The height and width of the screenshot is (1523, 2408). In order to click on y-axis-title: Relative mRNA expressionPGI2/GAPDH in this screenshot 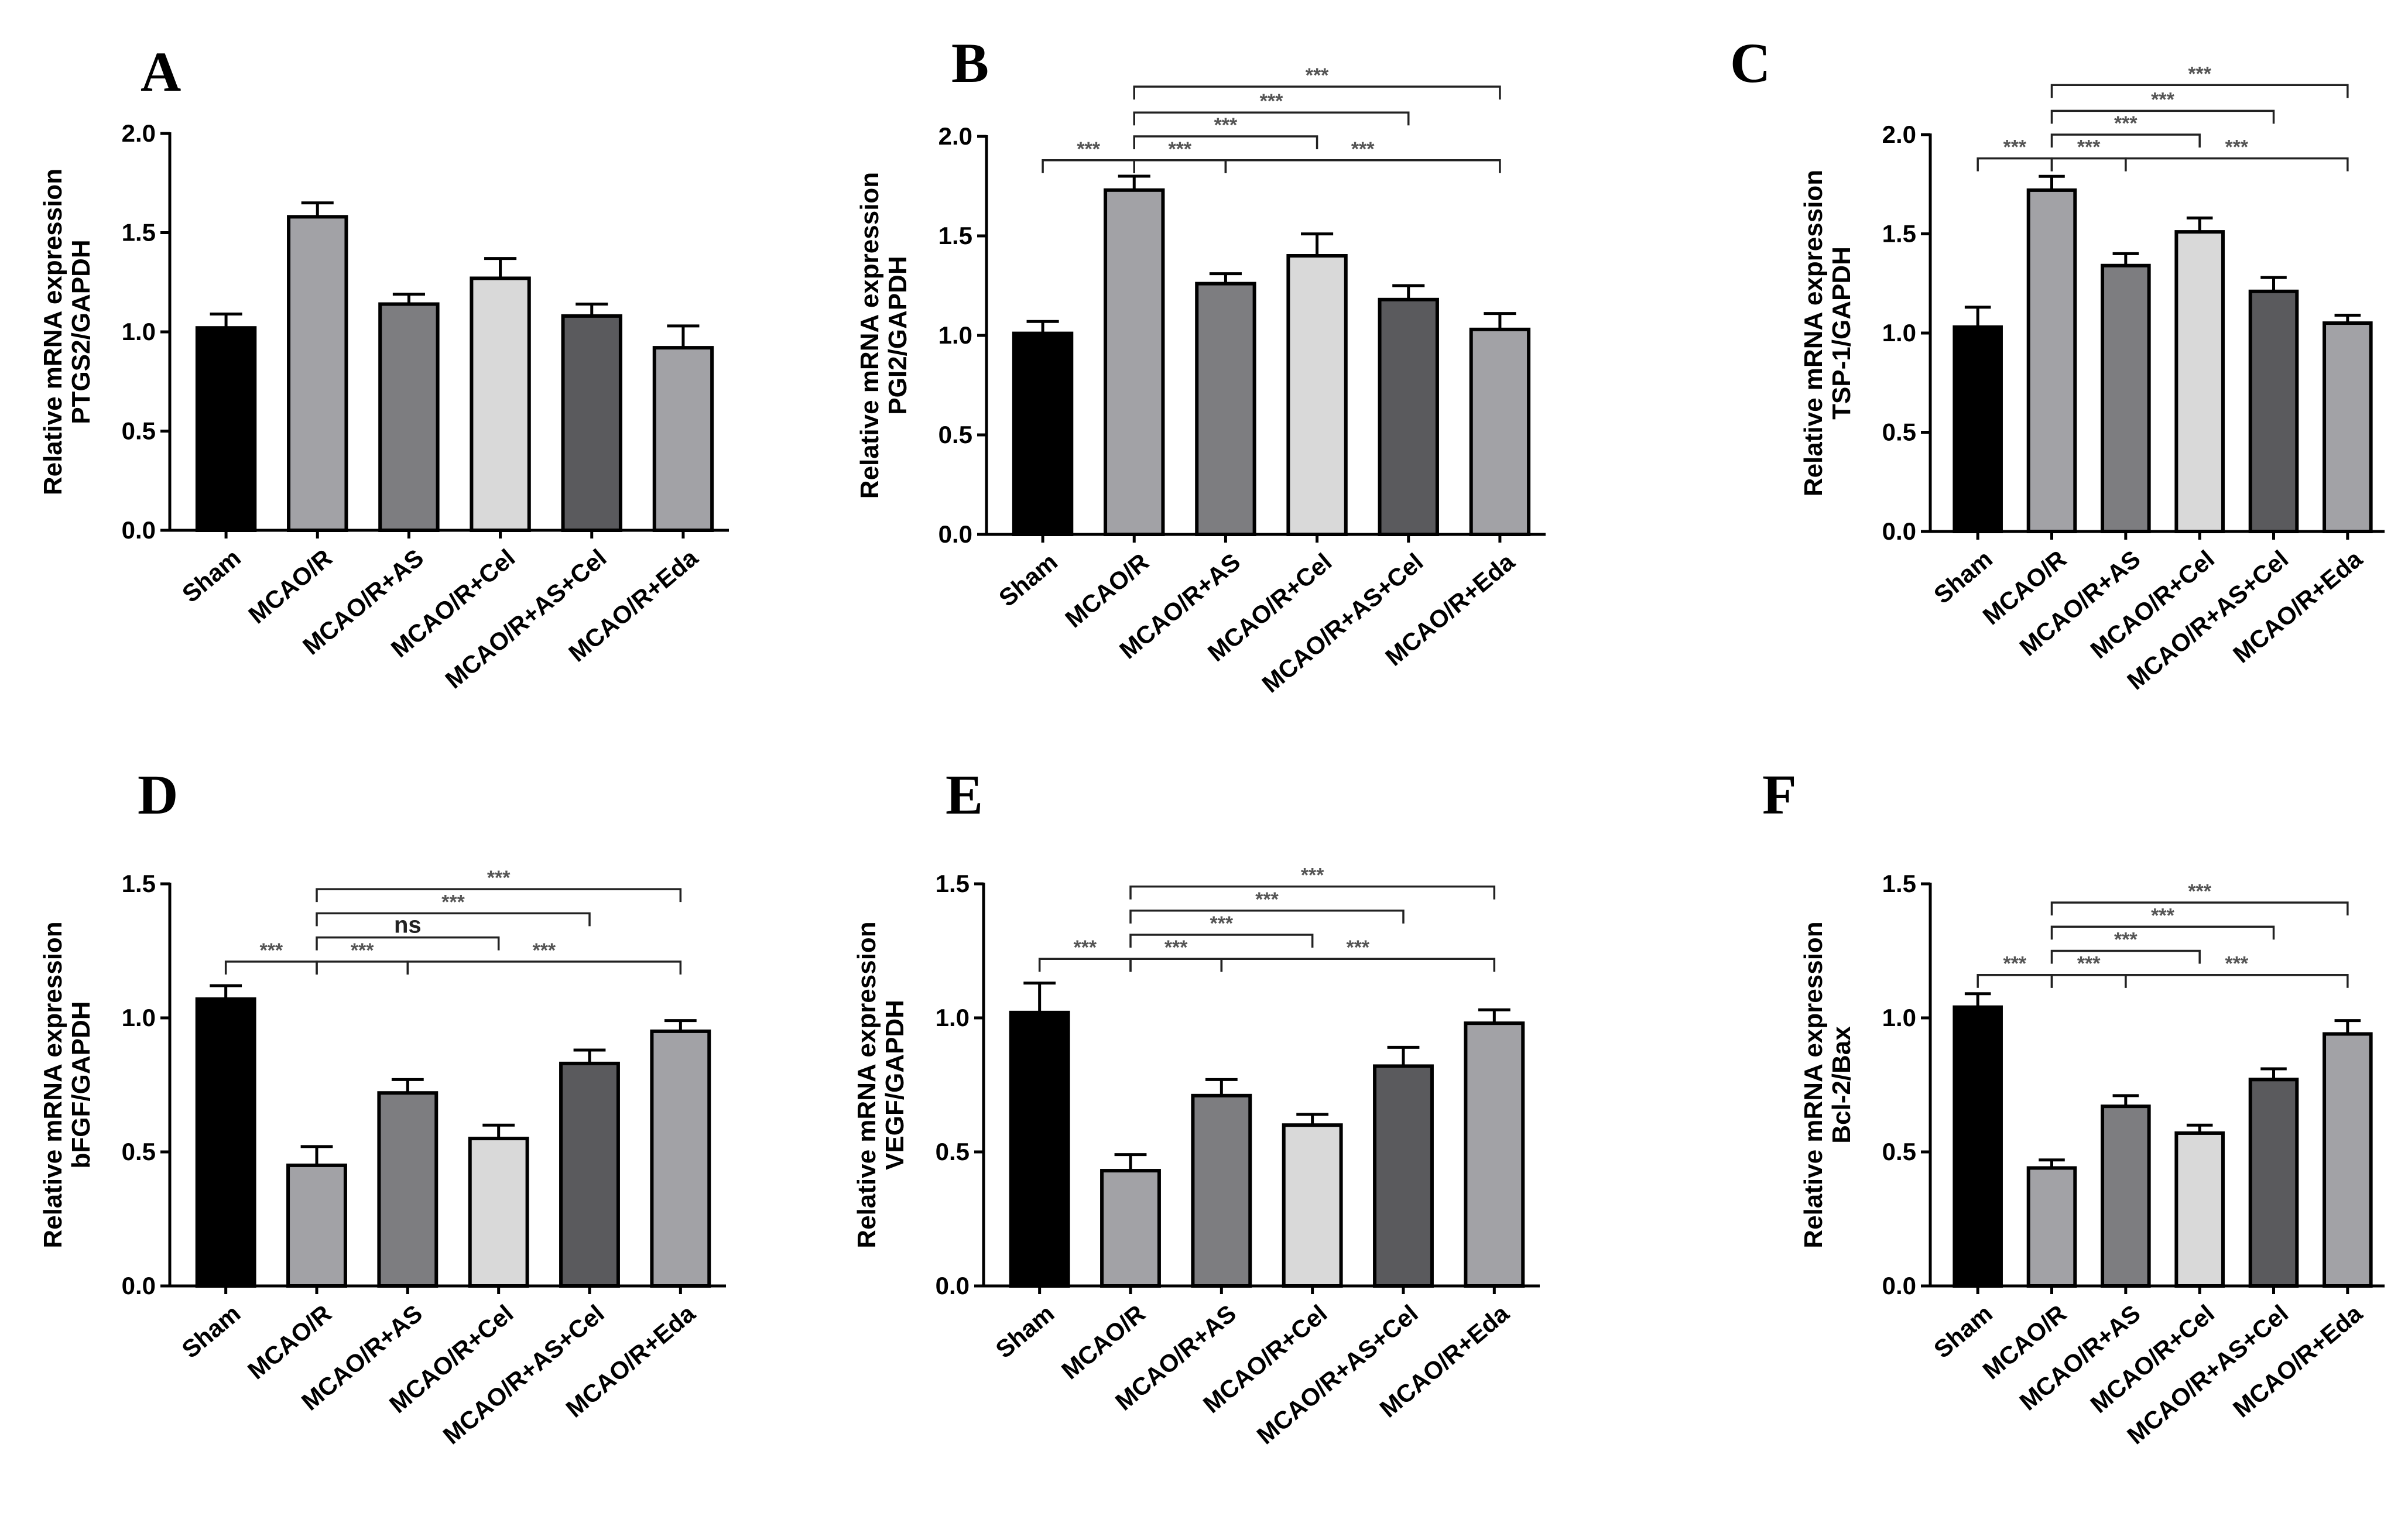, I will do `click(884, 335)`.